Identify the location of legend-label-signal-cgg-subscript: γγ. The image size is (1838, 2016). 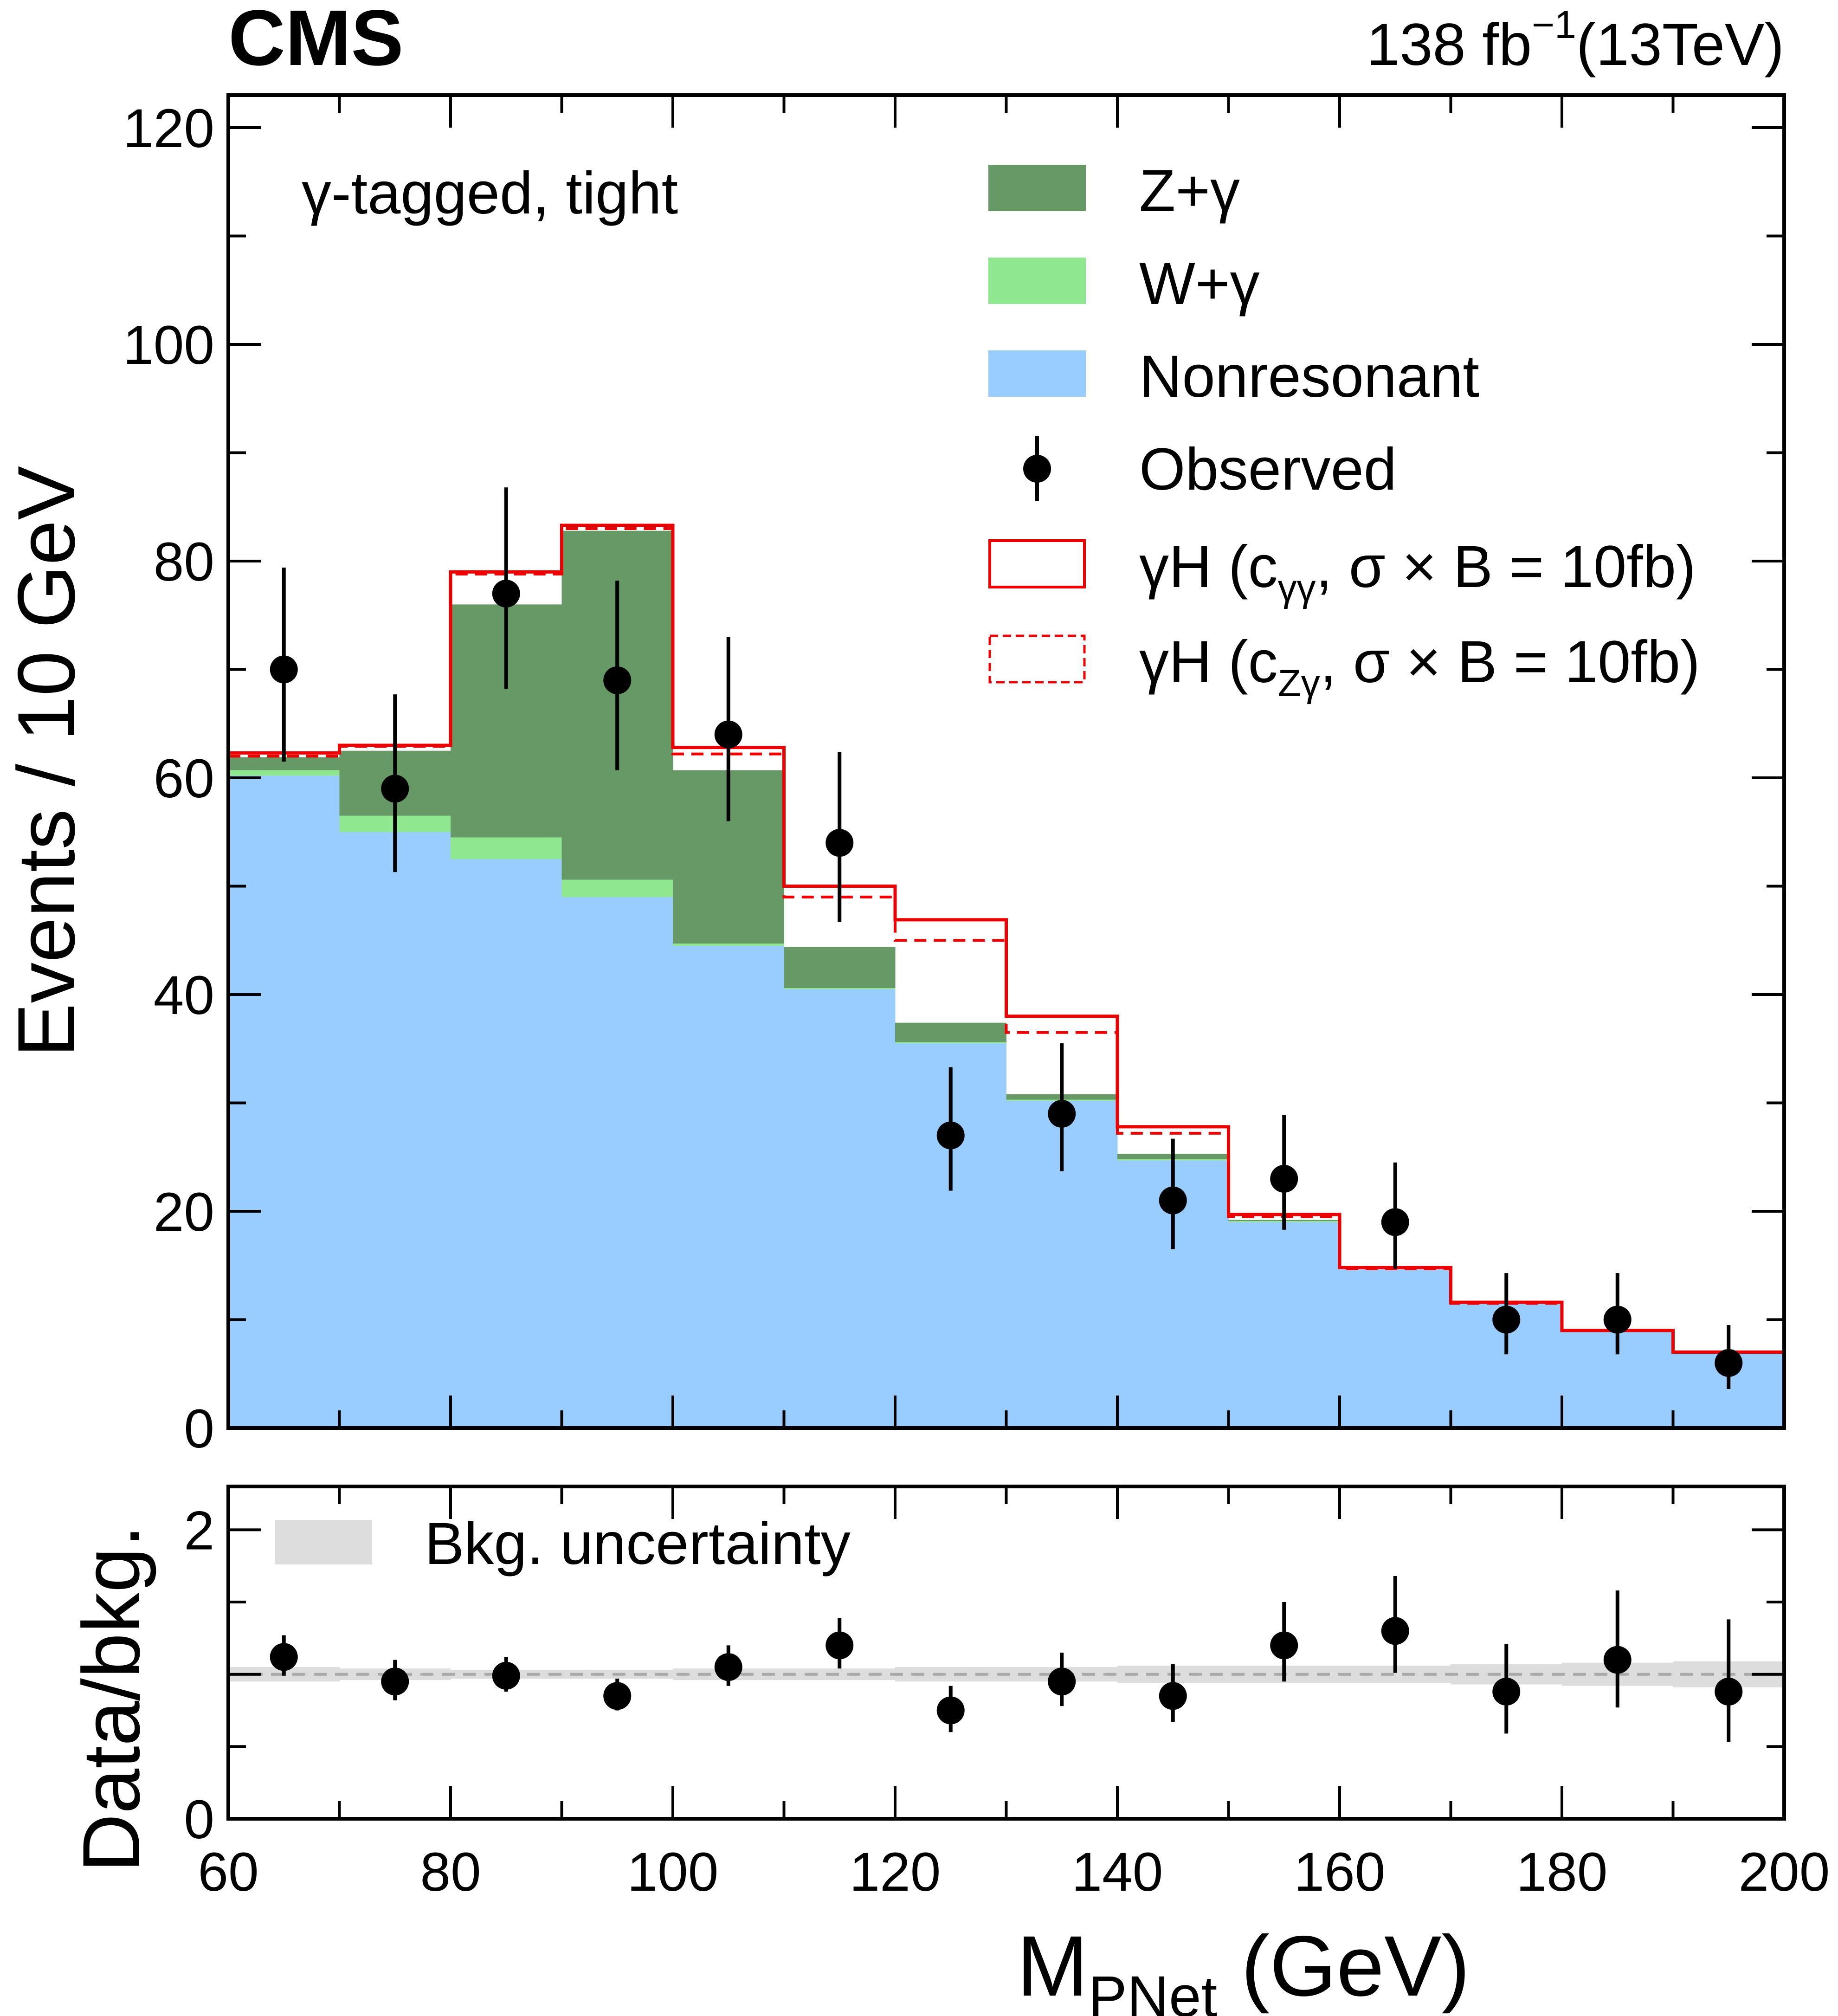
(1297, 588).